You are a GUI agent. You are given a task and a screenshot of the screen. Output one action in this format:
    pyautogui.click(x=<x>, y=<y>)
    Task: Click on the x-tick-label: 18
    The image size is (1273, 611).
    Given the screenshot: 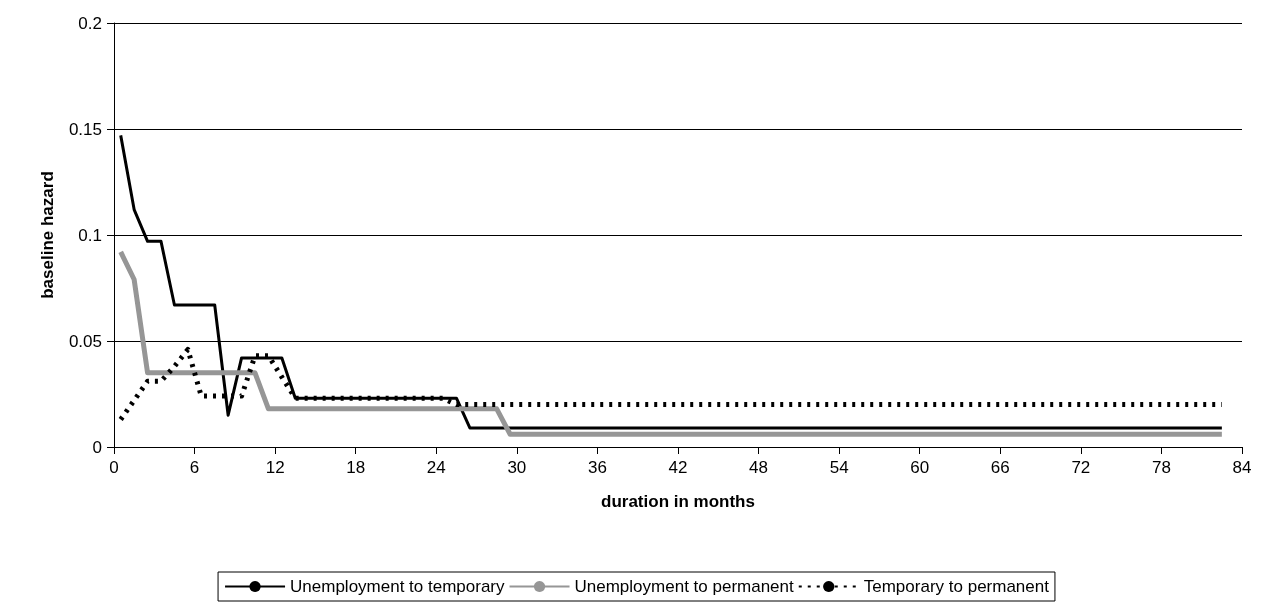 What is the action you would take?
    pyautogui.click(x=356, y=467)
    